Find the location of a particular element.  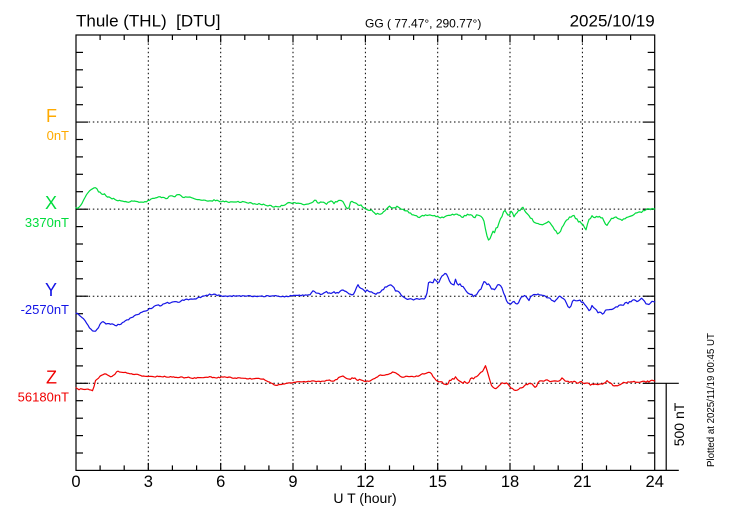

svg-text: 3 is located at coordinates (148, 482).